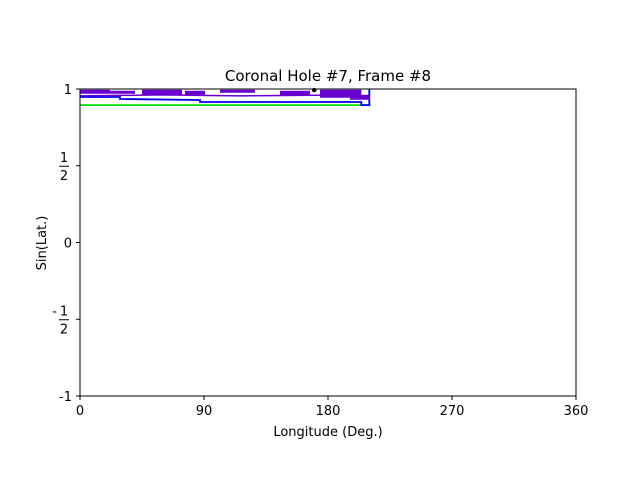  I want to click on x-tick-label: 90, so click(204, 411).